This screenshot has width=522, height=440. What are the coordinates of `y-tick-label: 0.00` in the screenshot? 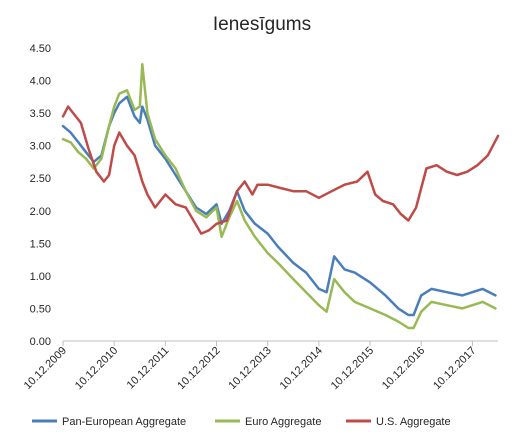 It's located at (40, 342).